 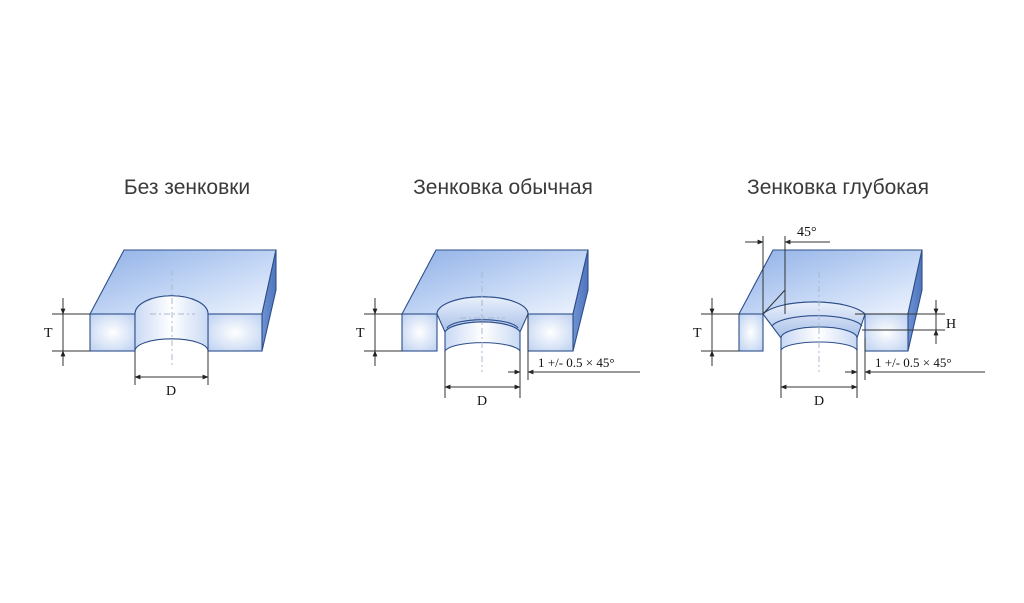 What do you see at coordinates (951, 324) in the screenshot?
I see `depth-label: H` at bounding box center [951, 324].